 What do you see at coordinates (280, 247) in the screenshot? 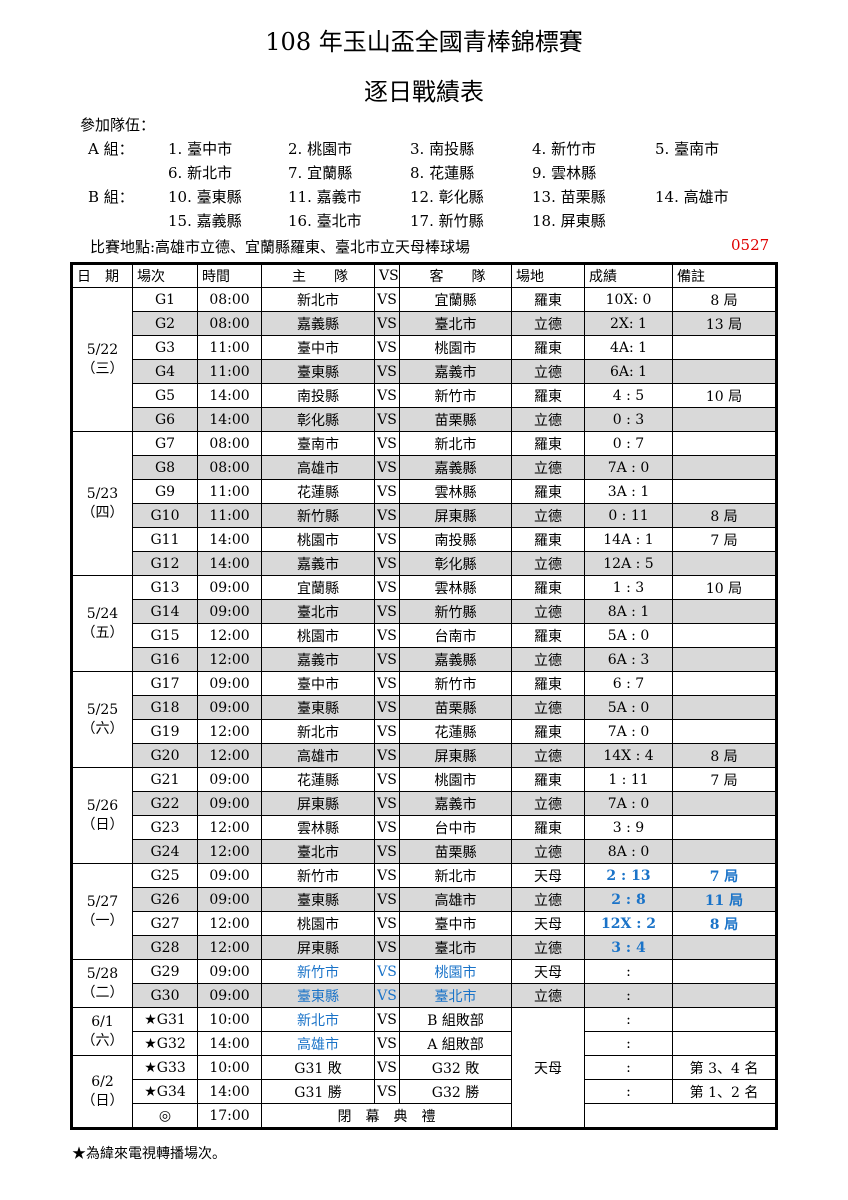
I see `venues-text: 比賽地點:高雄市立德、宜蘭縣羅東、臺北市立天母棒球場` at bounding box center [280, 247].